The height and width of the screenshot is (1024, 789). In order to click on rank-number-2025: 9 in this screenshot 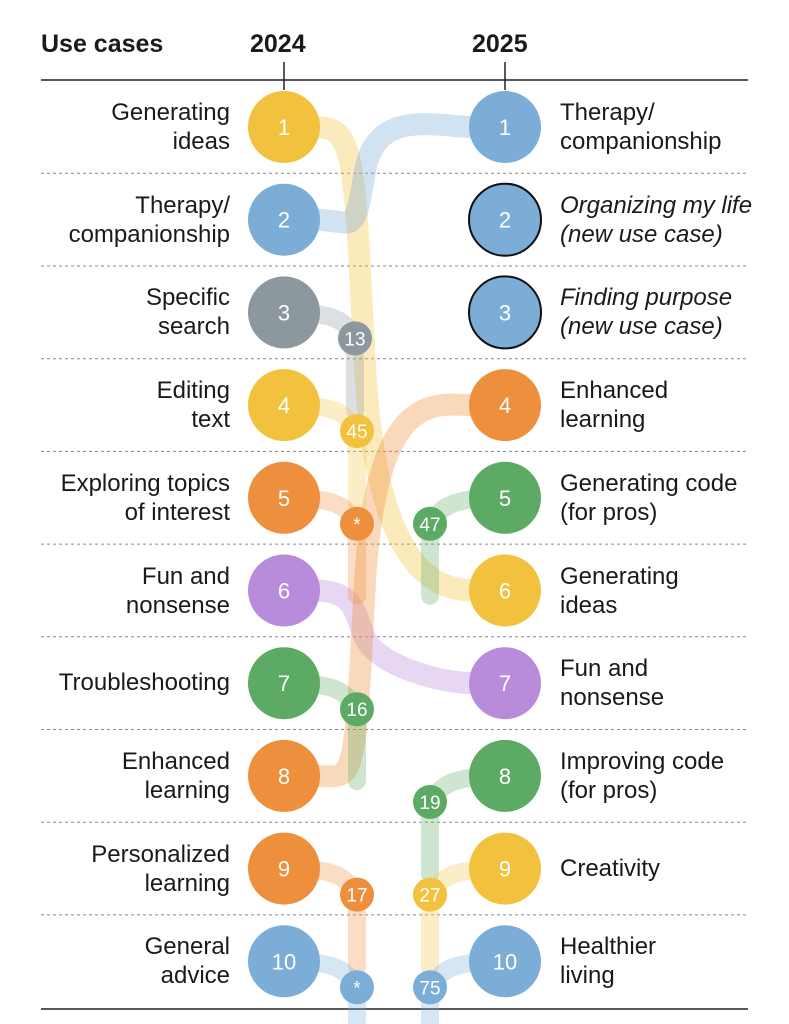, I will do `click(505, 869)`.